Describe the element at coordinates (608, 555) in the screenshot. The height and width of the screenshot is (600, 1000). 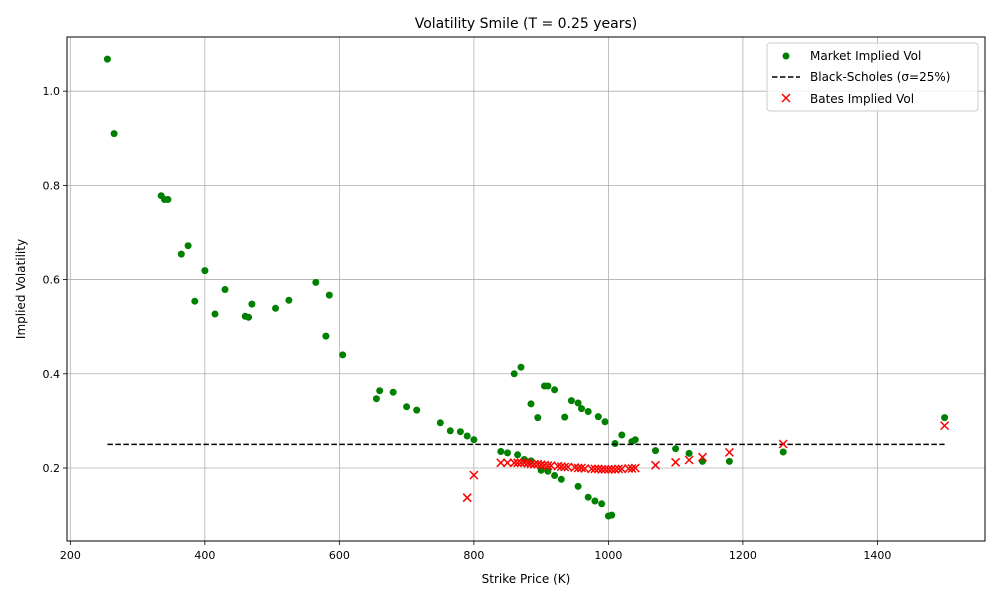
I see `x-tick-label: 1000` at that location.